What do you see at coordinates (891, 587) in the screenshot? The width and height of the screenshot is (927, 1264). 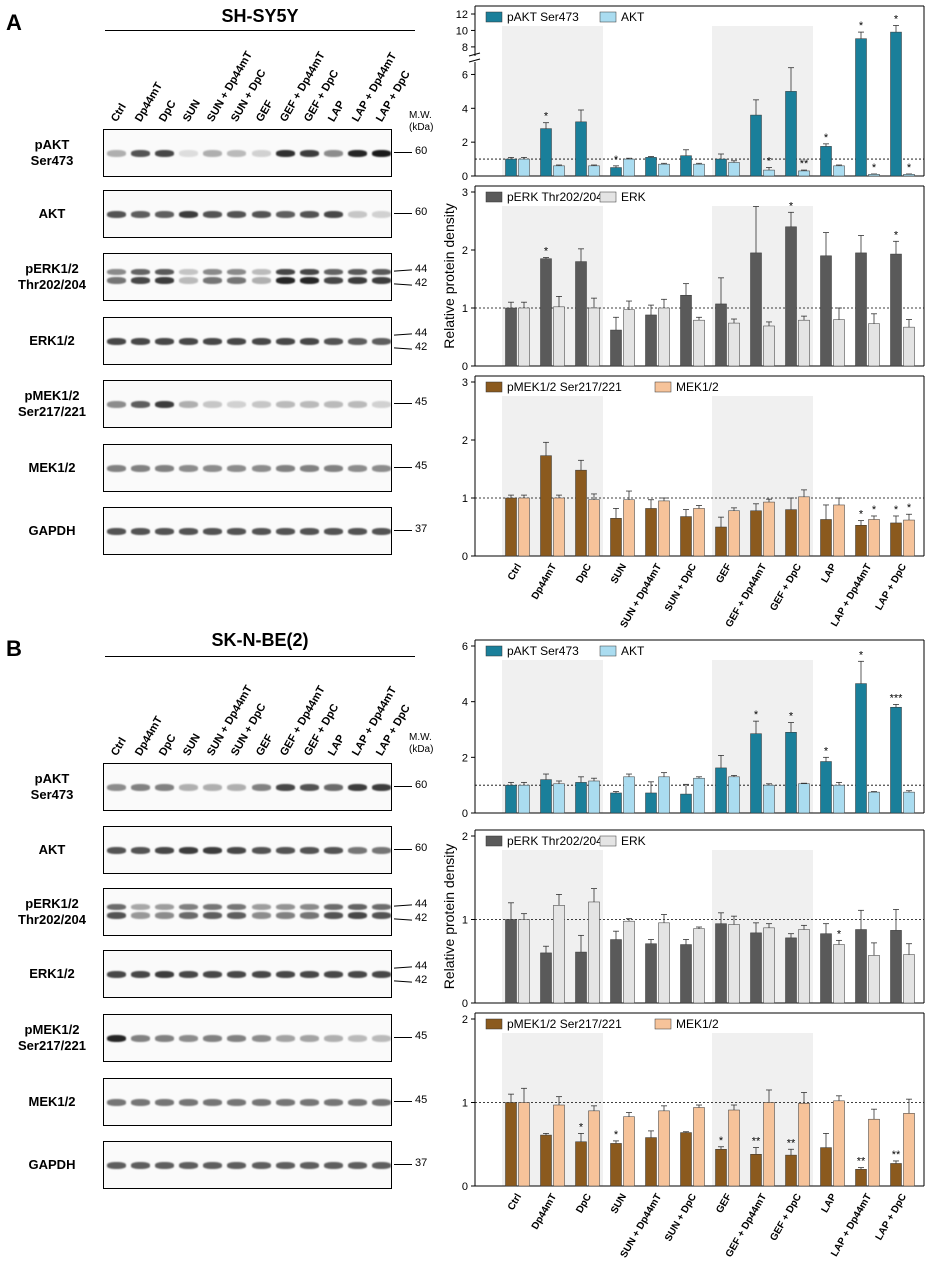 I see `category-label: LAP + DpC` at bounding box center [891, 587].